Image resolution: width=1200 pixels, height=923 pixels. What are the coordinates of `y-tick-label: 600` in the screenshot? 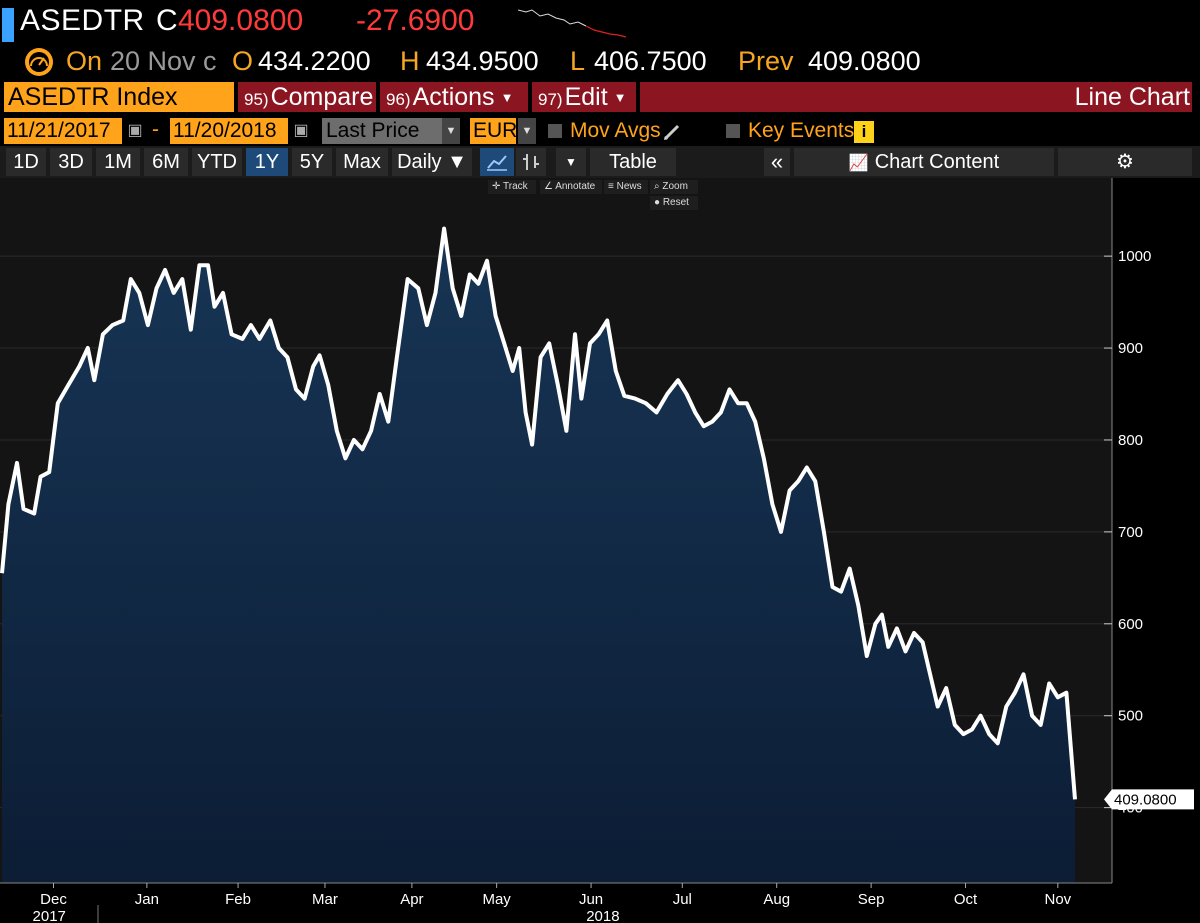 It's located at (1130, 624).